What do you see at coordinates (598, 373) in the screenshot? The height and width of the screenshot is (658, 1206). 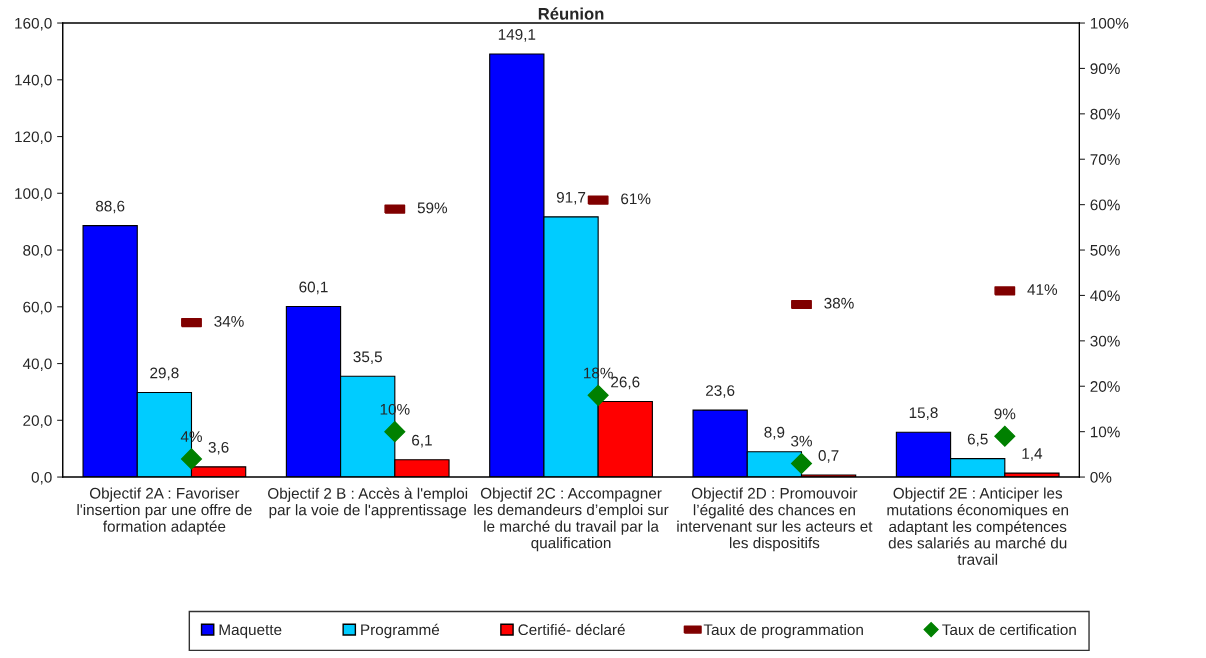 I see `data-label: 18%` at bounding box center [598, 373].